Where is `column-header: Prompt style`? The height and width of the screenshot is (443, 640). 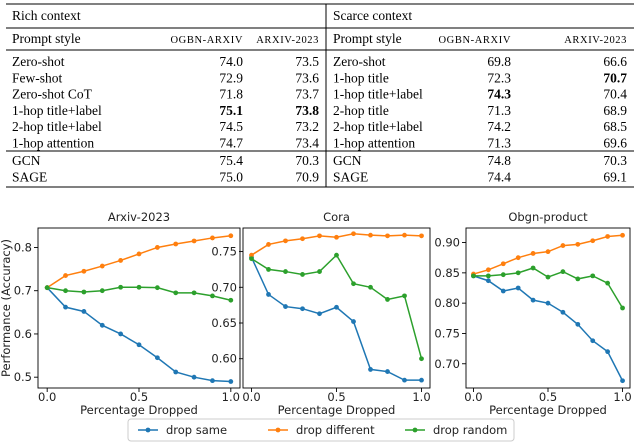 column-header: Prompt style is located at coordinates (46, 38).